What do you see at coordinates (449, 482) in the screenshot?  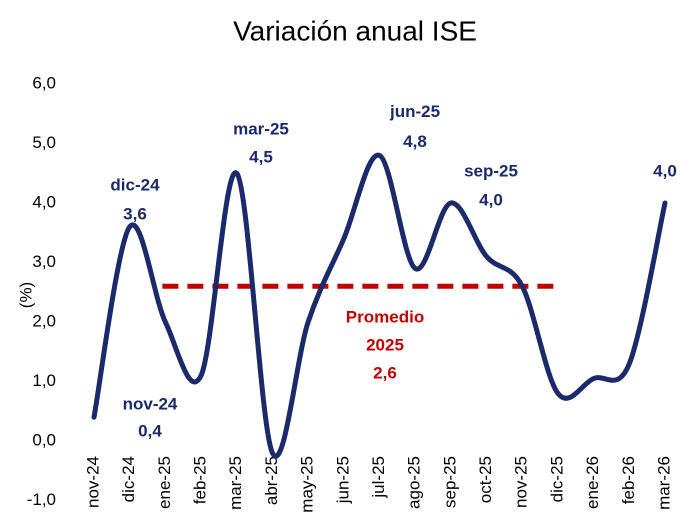 I see `x-tick-label: sep-25` at bounding box center [449, 482].